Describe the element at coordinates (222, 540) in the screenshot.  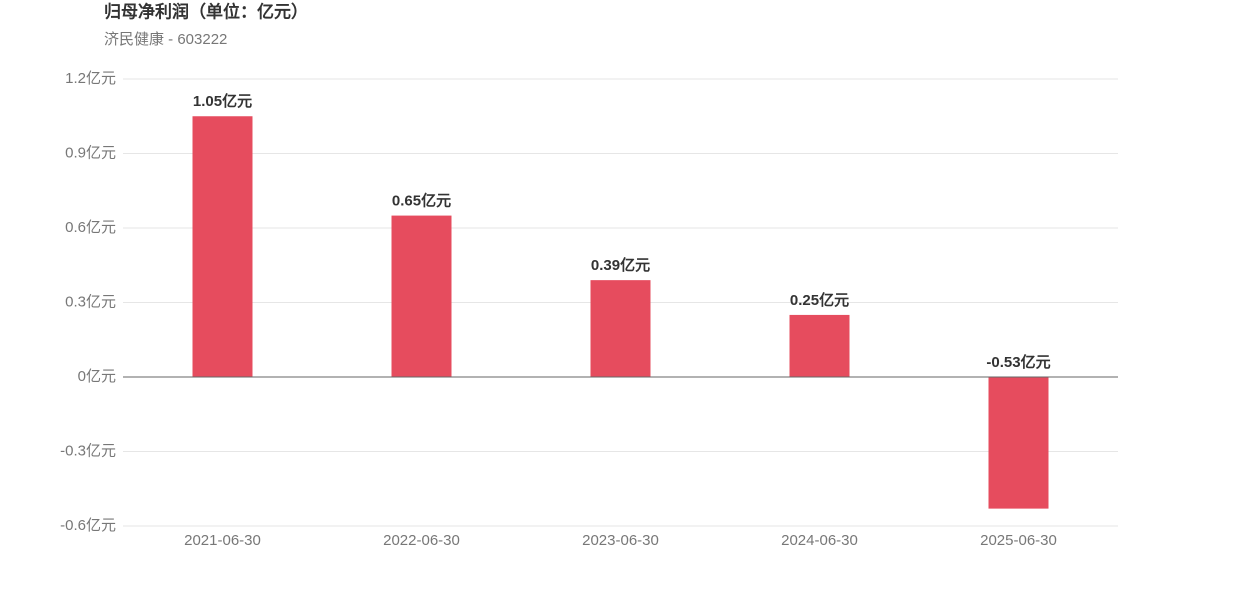
I see `x-tick-label: 2021-06-30` at that location.